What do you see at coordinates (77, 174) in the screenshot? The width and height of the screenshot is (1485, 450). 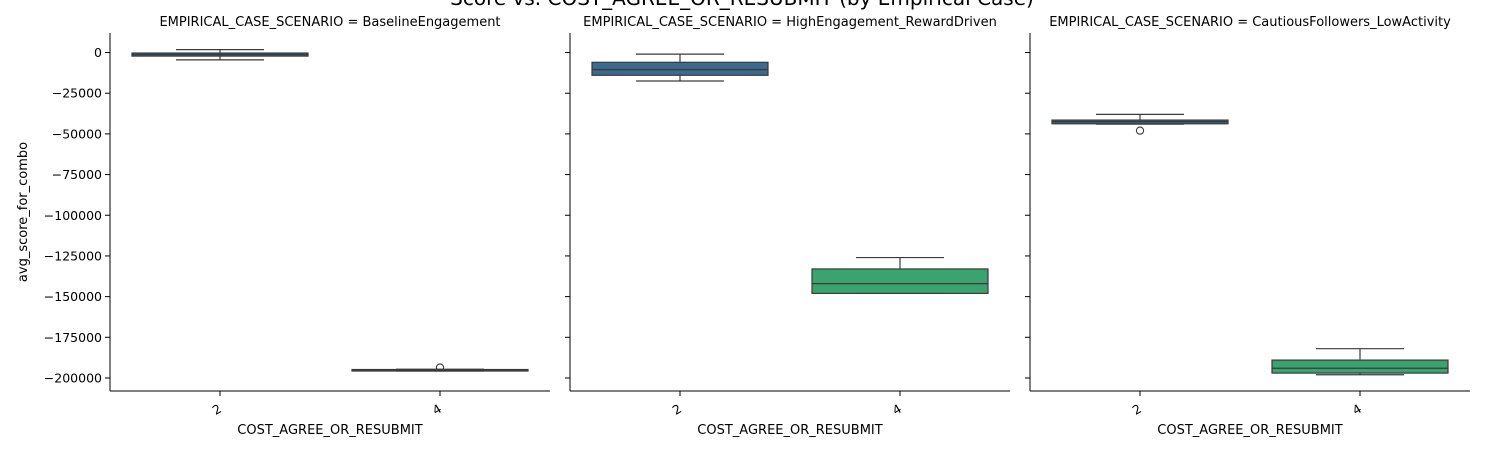 I see `y-tick-label: −75000` at bounding box center [77, 174].